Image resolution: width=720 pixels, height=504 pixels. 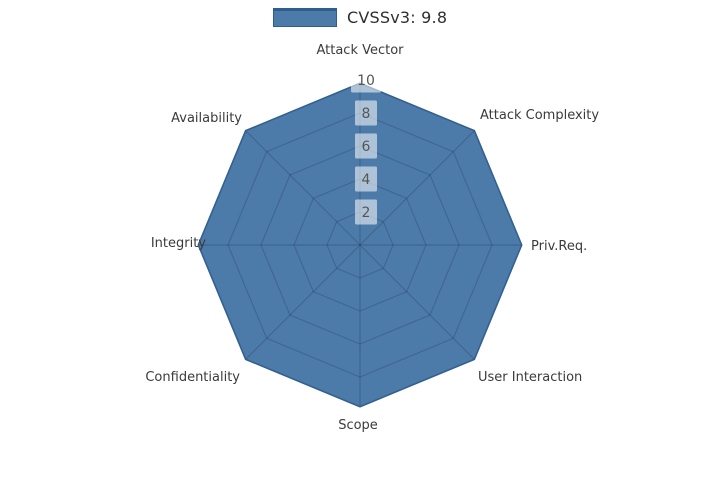 I want to click on radial-tick: 4, so click(x=366, y=179).